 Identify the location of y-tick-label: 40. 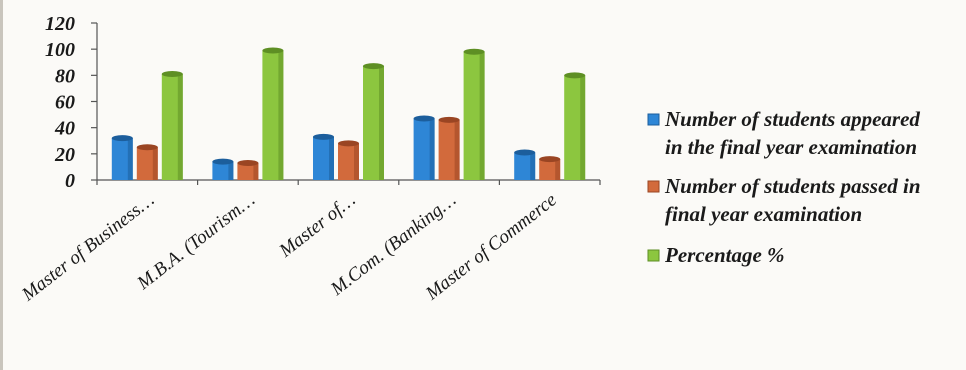
(64, 129).